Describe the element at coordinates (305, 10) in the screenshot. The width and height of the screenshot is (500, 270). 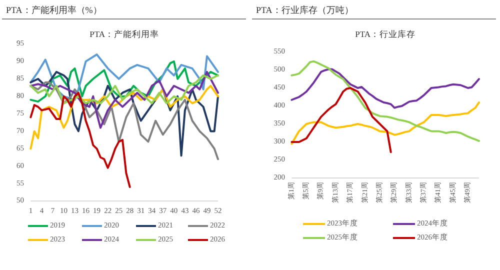
I see `chart-title: PTA：行业库存（万吨）` at that location.